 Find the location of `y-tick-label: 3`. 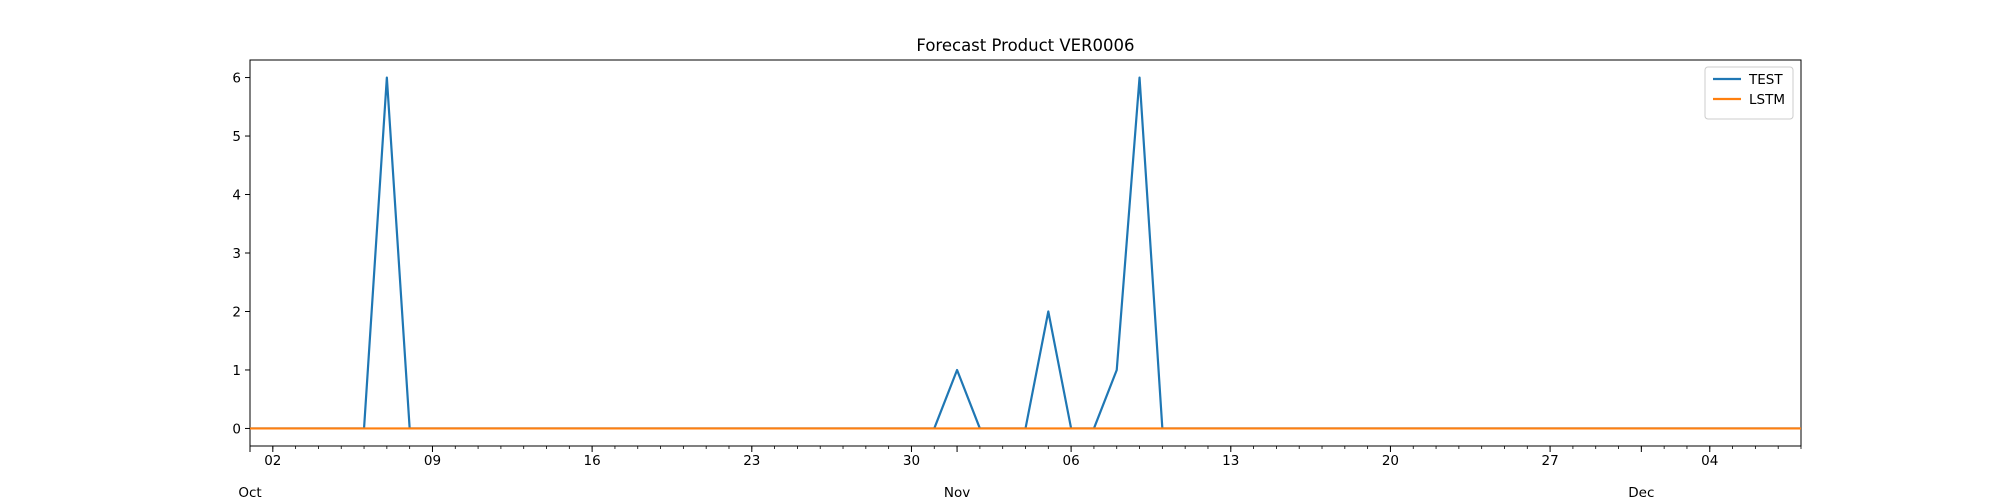

y-tick-label: 3 is located at coordinates (236, 254).